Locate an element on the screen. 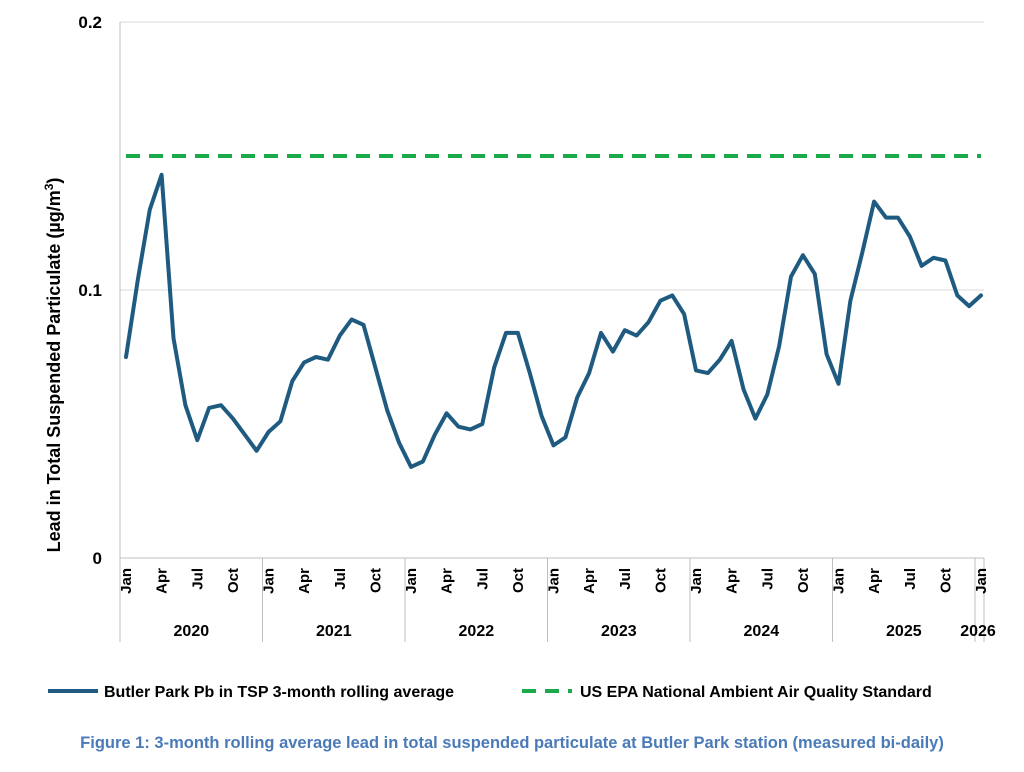 Image resolution: width=1024 pixels, height=772 pixels. year-labels: 2020 2021 2022 2023 2024 2025 2026 is located at coordinates (585, 631).